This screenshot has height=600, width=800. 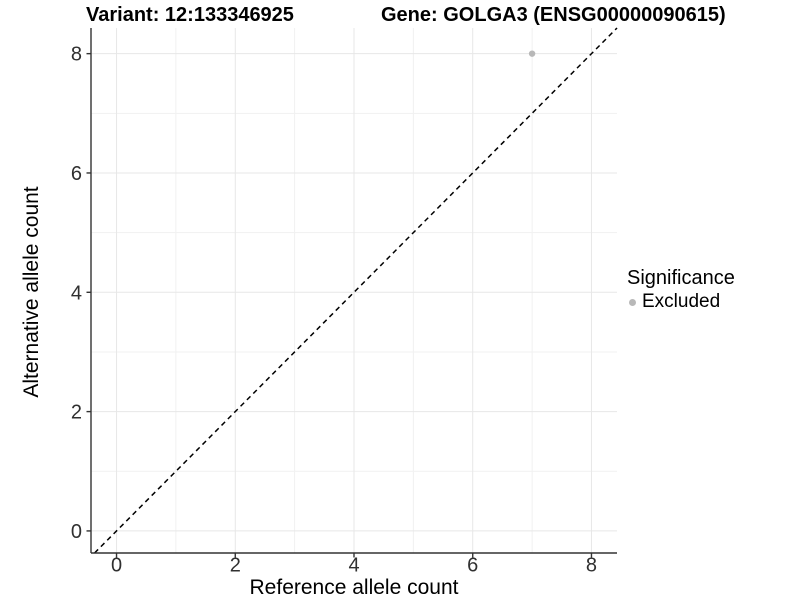 I want to click on x-tick-label: 0, so click(x=116, y=566).